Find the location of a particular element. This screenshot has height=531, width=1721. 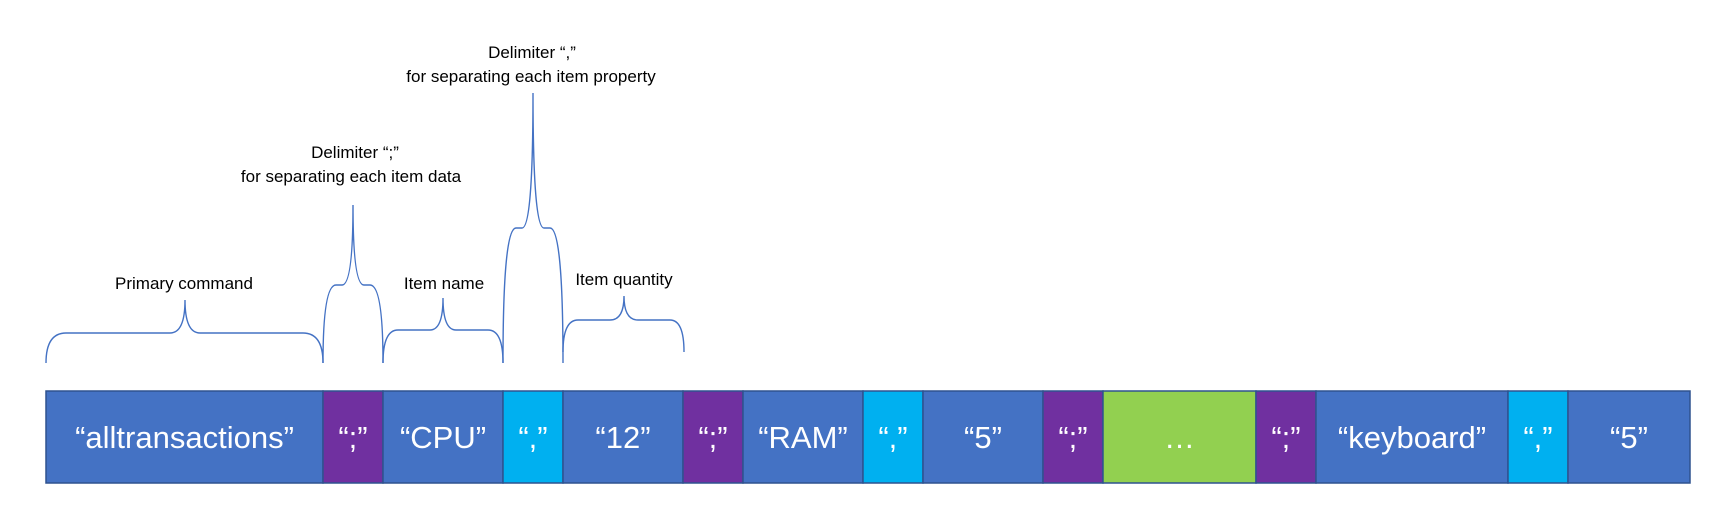

segment-label-2: “;” is located at coordinates (352, 437).